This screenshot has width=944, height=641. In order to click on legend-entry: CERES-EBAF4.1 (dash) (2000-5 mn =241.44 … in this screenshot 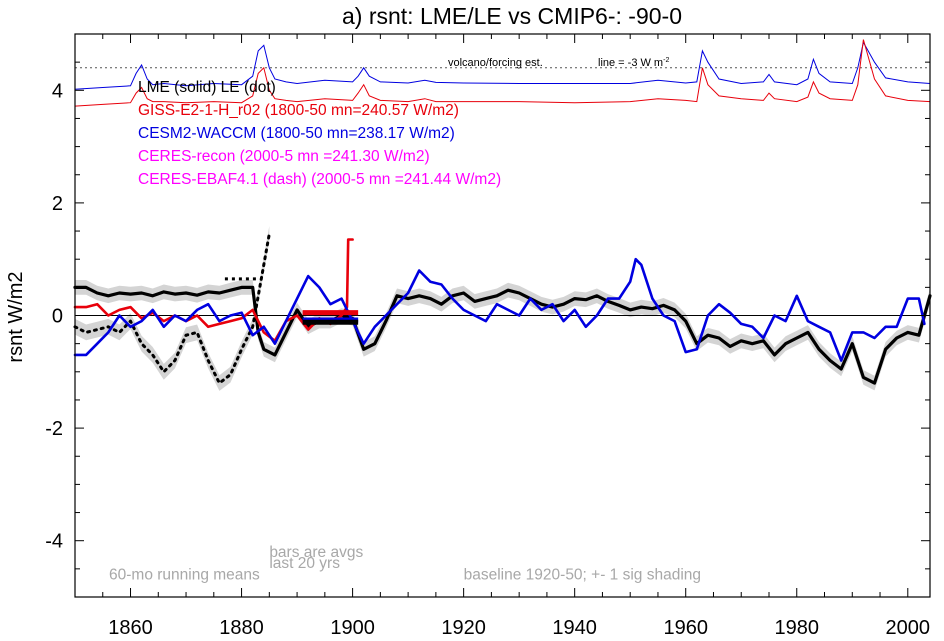, I will do `click(319, 179)`.